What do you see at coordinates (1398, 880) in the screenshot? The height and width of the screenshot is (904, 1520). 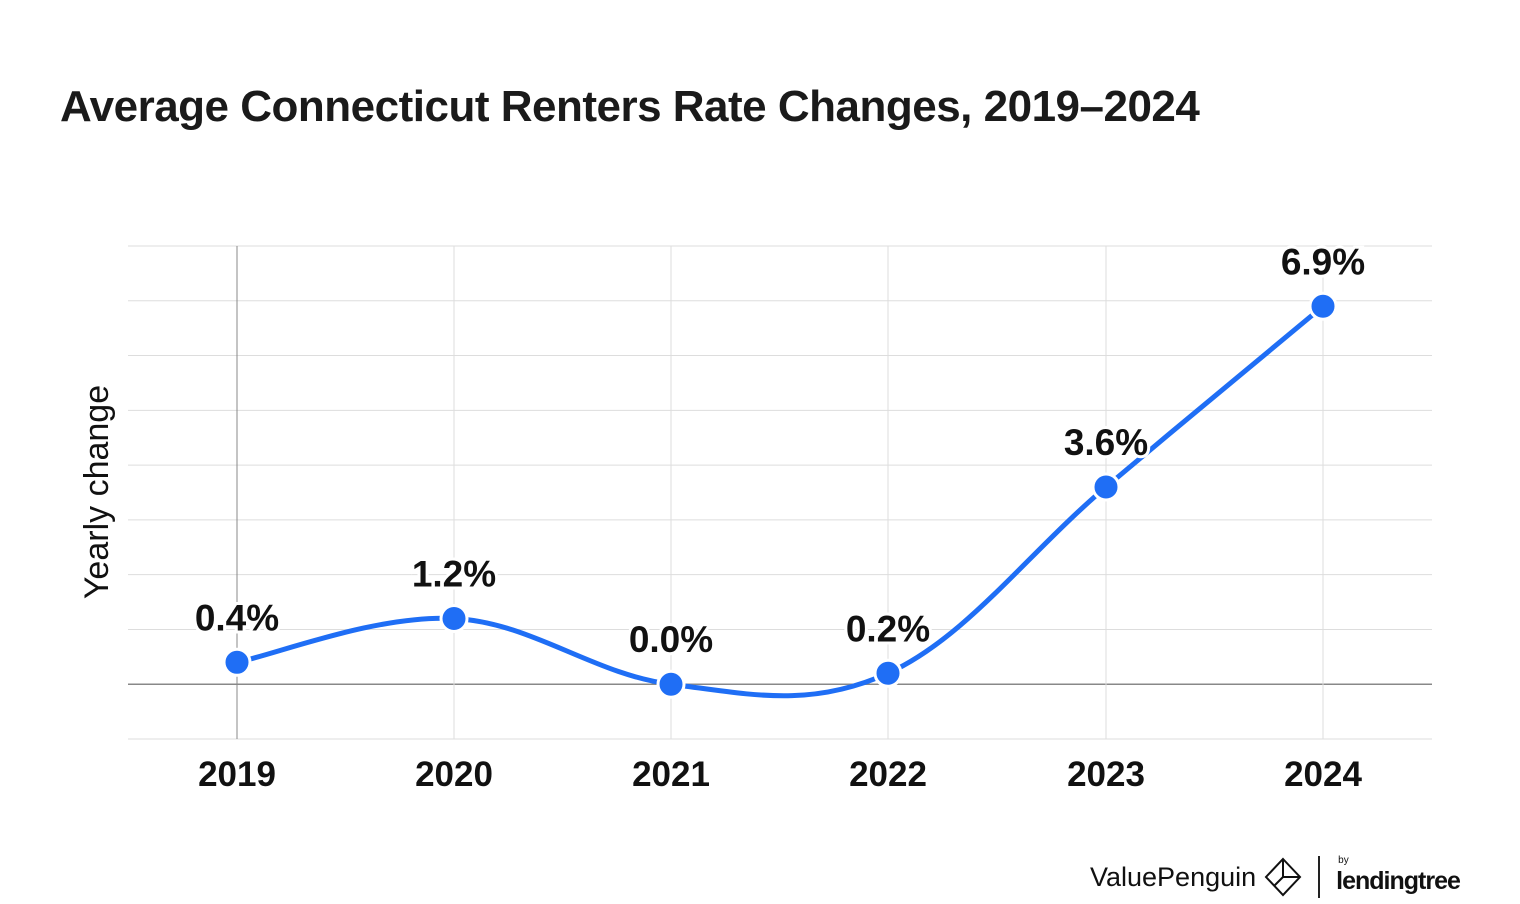 I see `lendingtree-text: lendingtree` at bounding box center [1398, 880].